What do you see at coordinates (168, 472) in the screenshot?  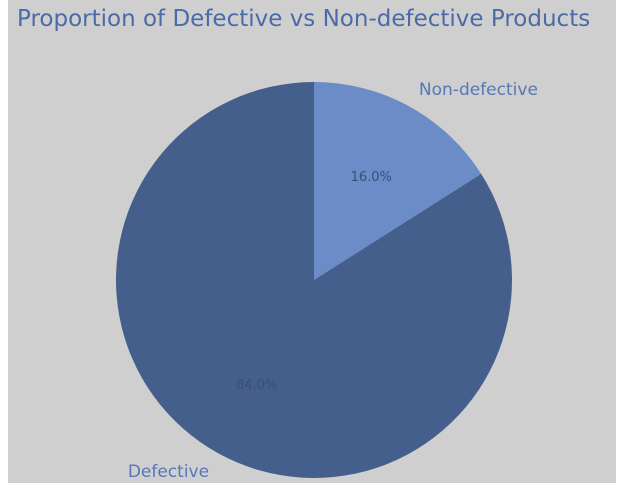 I see `pie-category-label: Defective` at bounding box center [168, 472].